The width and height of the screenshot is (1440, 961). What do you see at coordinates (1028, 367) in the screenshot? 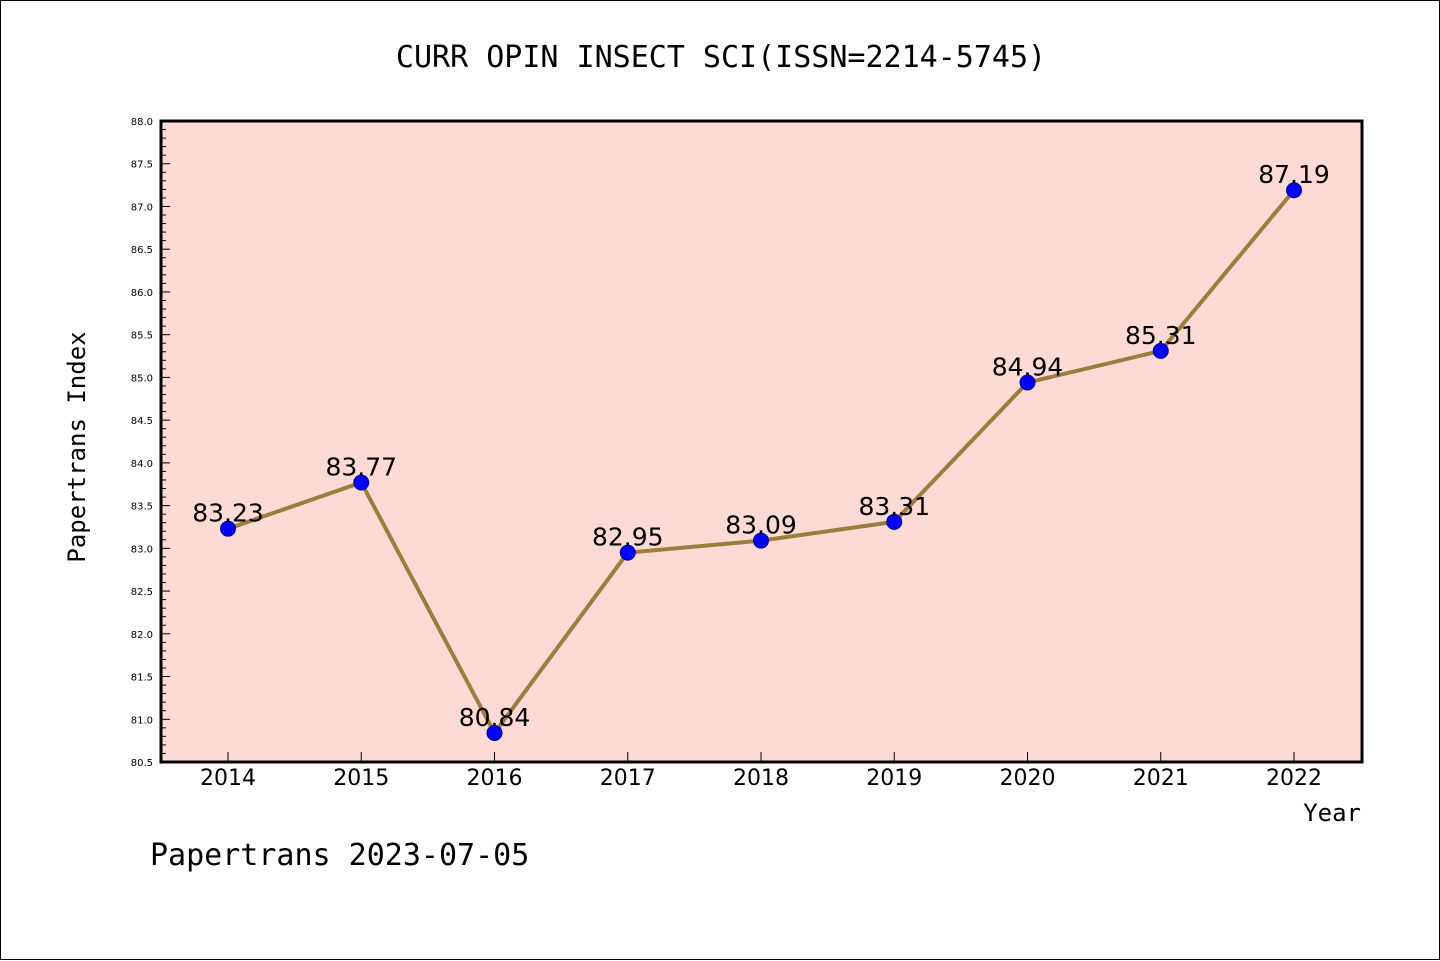
I see `data-label: 84.94` at bounding box center [1028, 367].